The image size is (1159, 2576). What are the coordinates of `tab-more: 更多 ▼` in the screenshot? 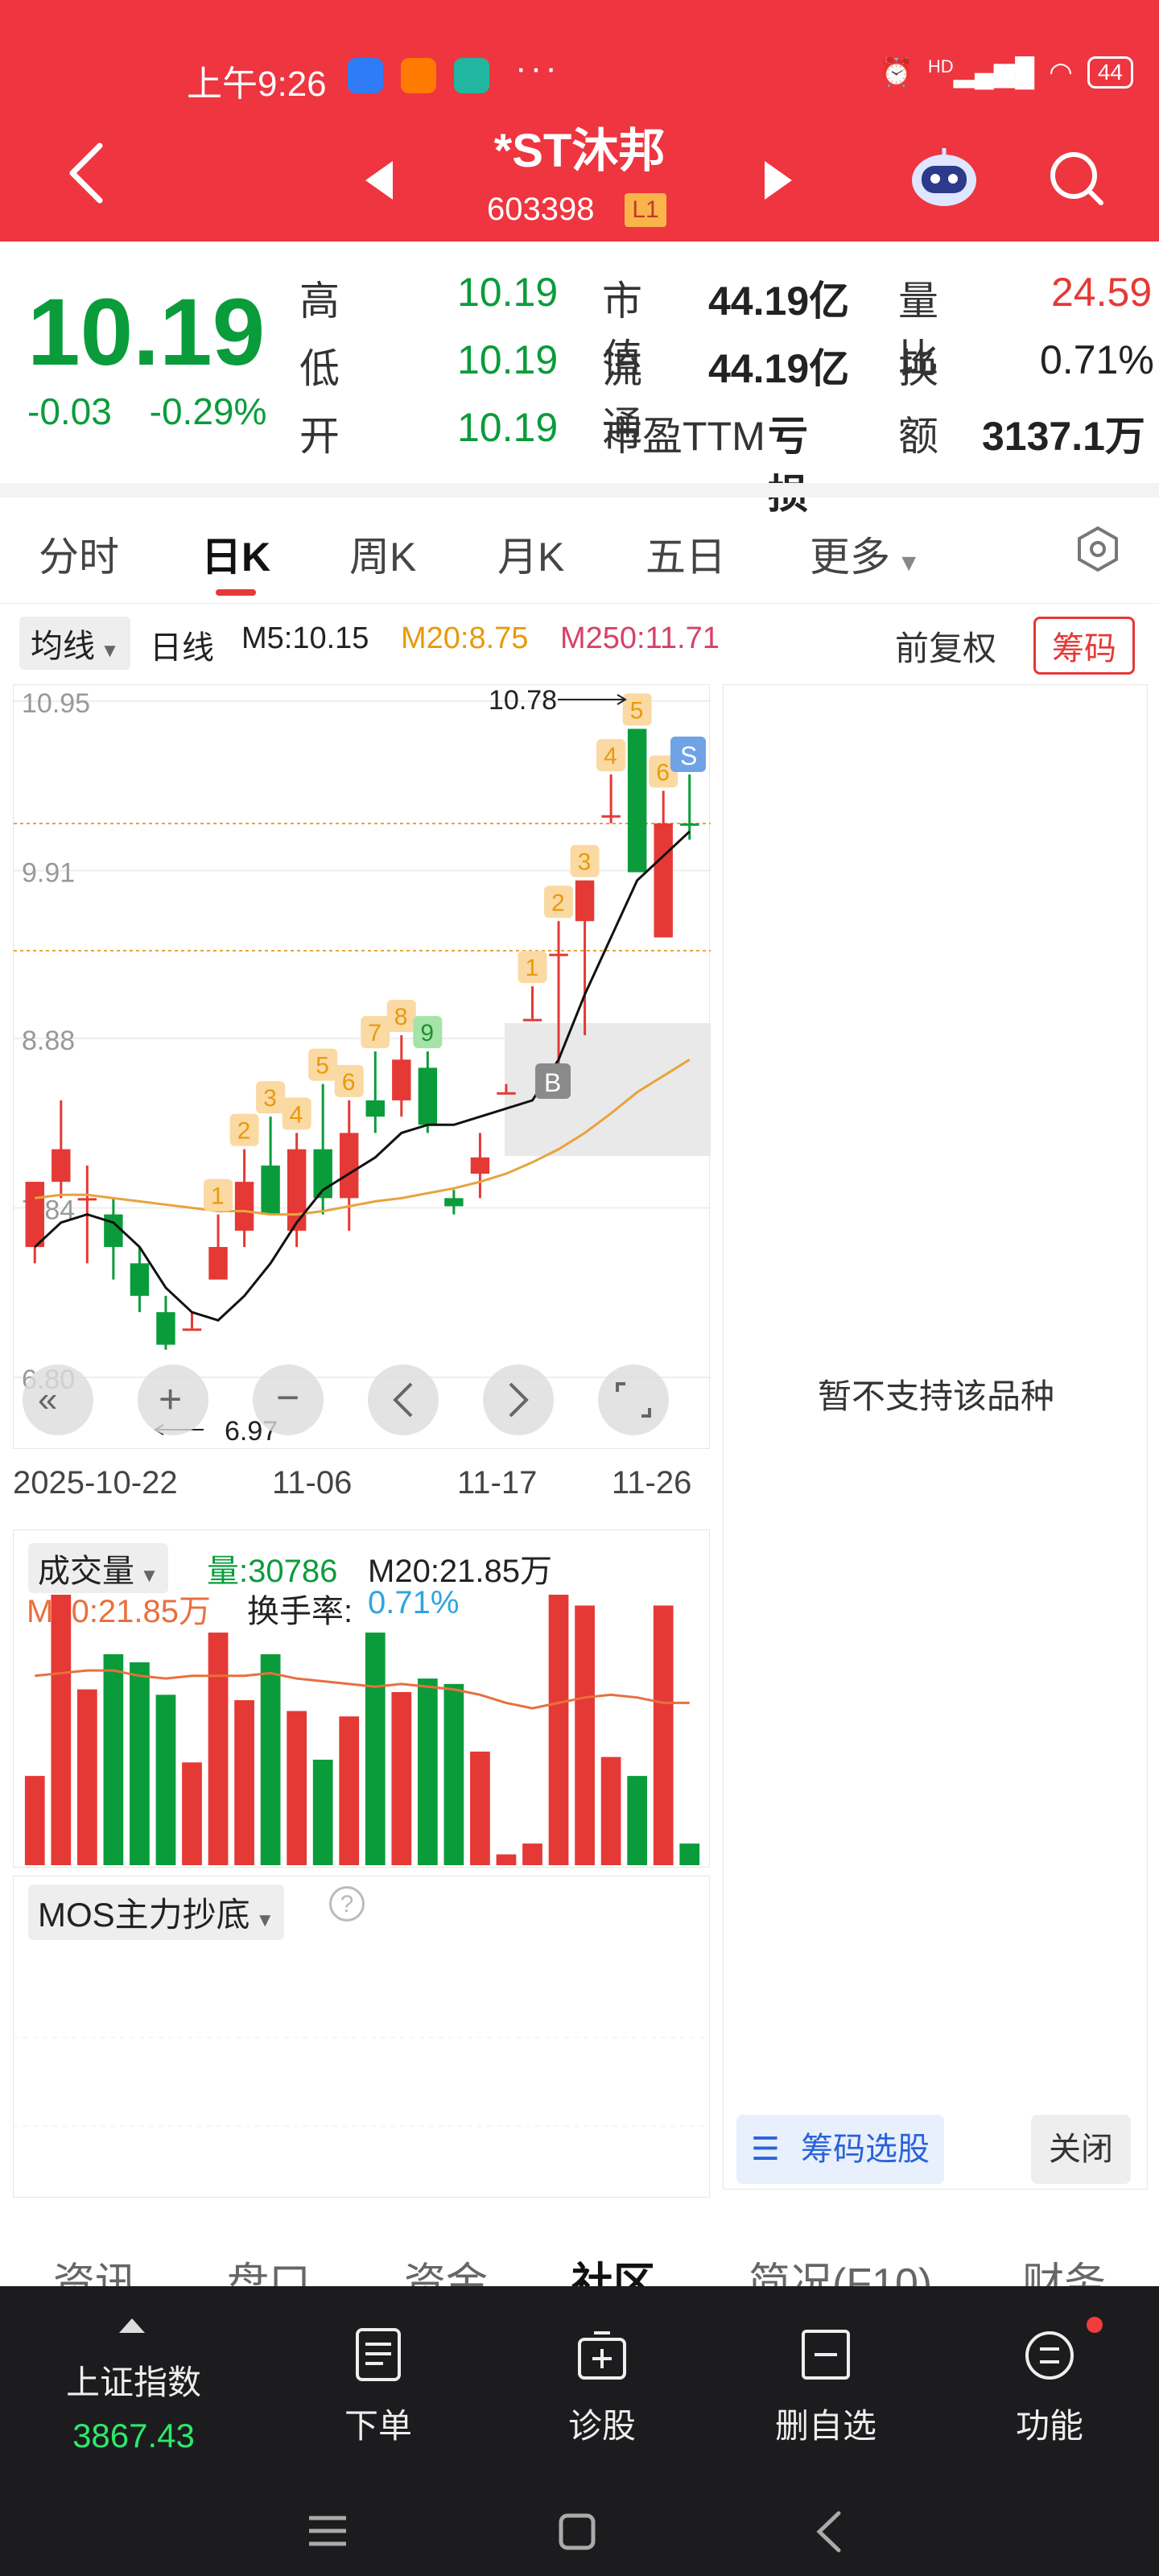 It's located at (865, 554).